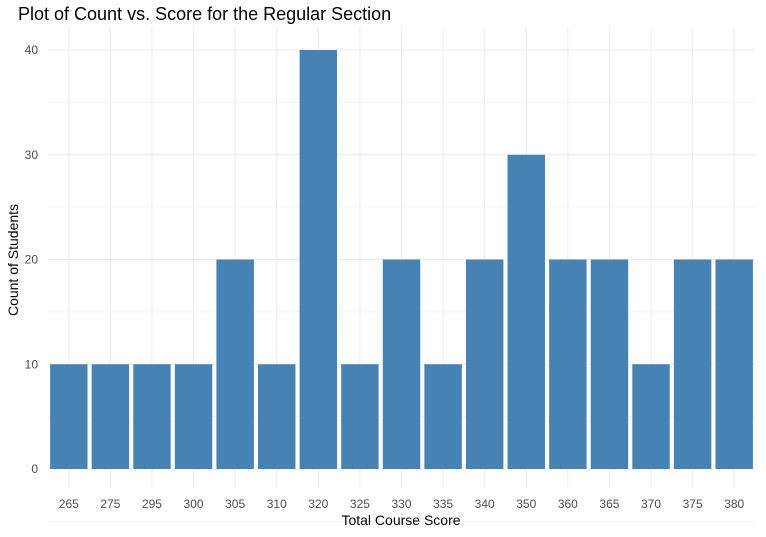  What do you see at coordinates (277, 504) in the screenshot?
I see `x-tick-label: 310` at bounding box center [277, 504].